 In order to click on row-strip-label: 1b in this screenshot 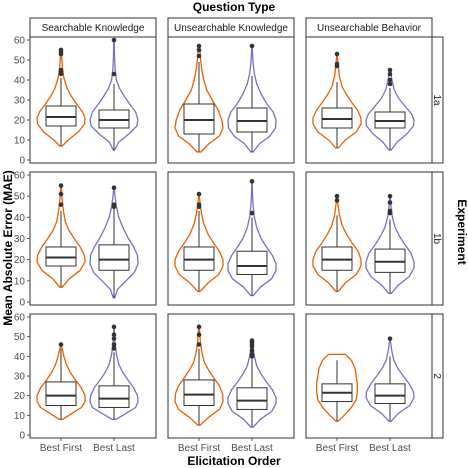, I will do `click(436, 239)`.